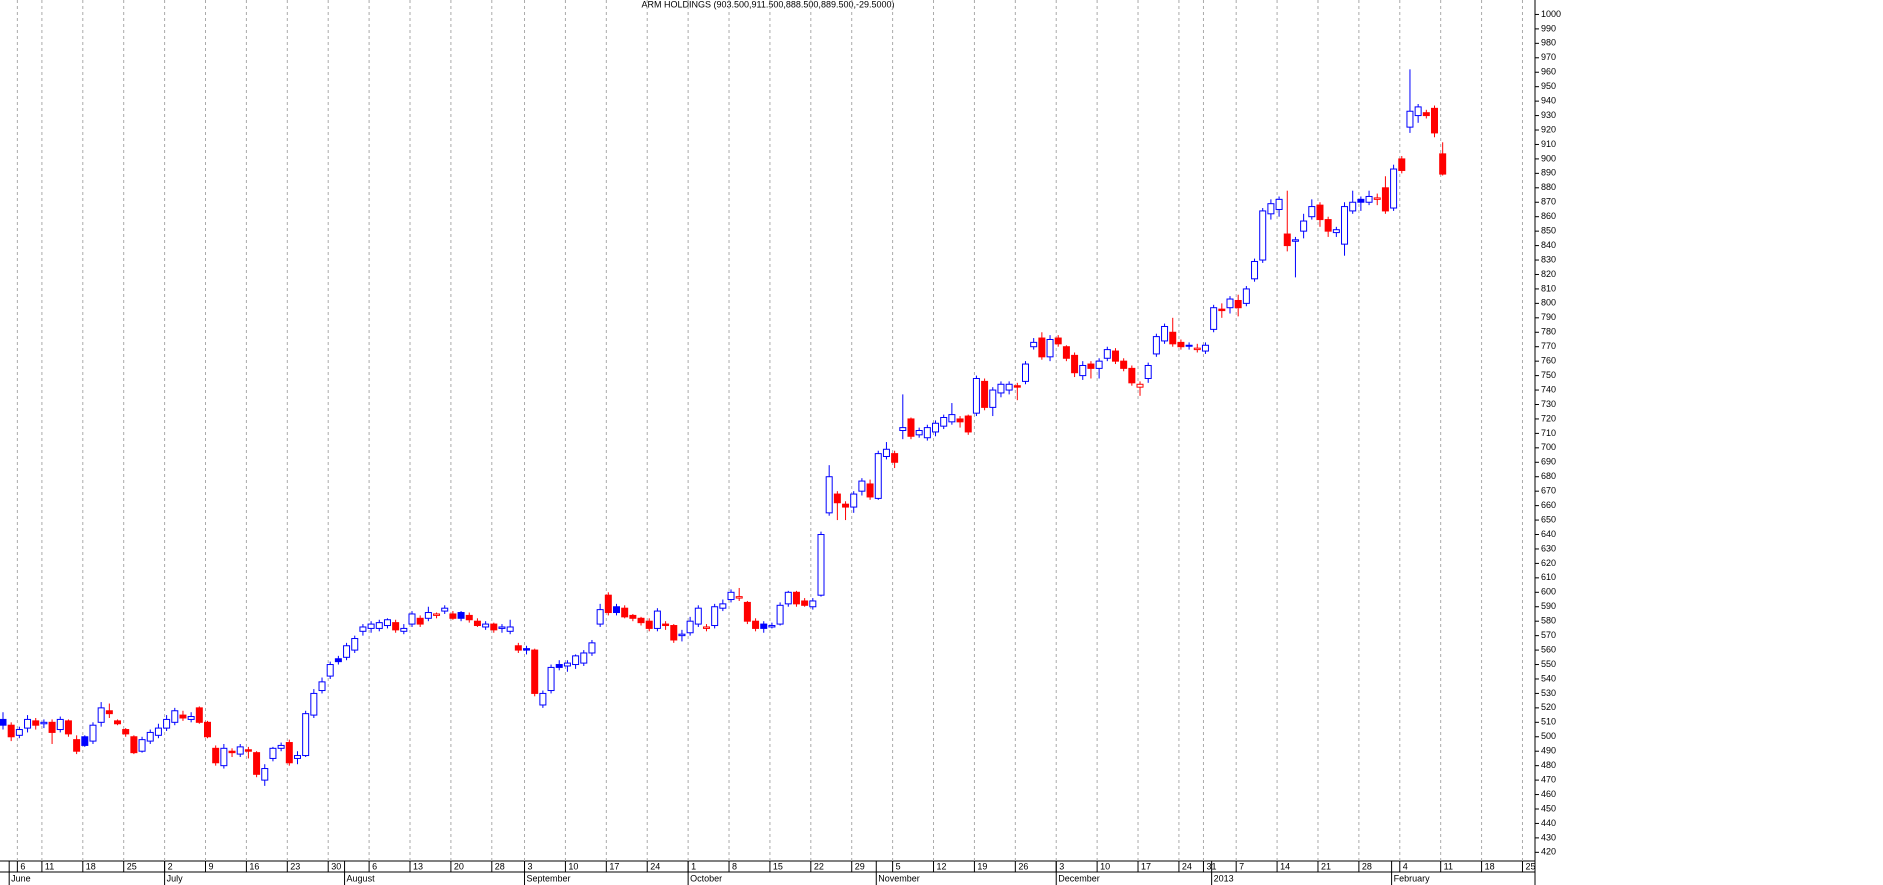  What do you see at coordinates (819, 866) in the screenshot?
I see `x-tick-label: 22` at bounding box center [819, 866].